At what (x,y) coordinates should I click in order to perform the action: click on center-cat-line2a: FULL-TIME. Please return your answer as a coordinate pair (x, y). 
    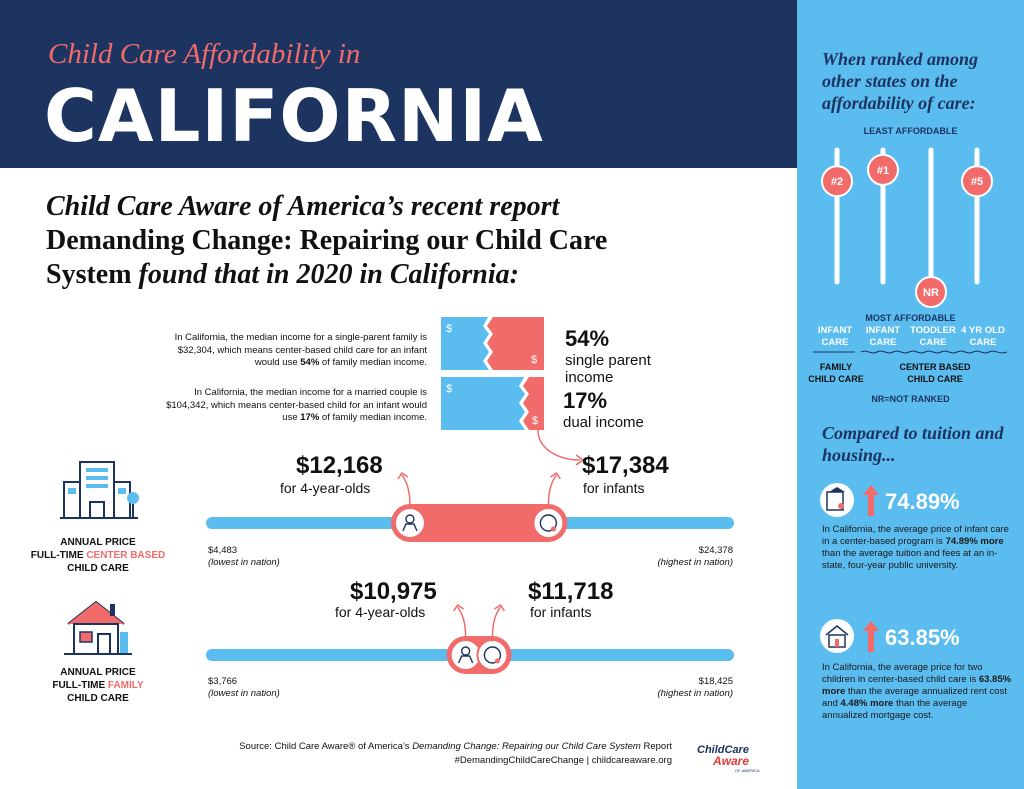
    Looking at the image, I should click on (58, 555).